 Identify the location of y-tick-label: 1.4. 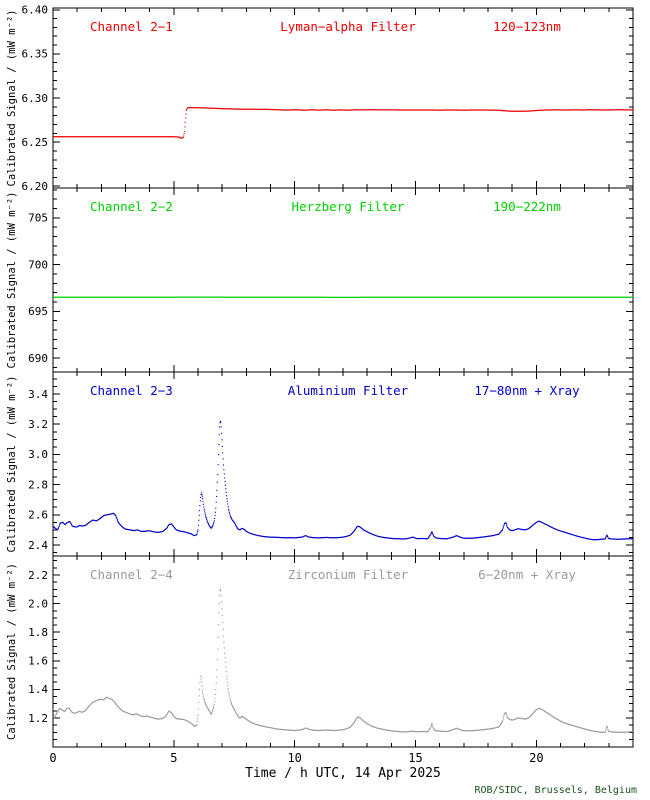
(38, 689).